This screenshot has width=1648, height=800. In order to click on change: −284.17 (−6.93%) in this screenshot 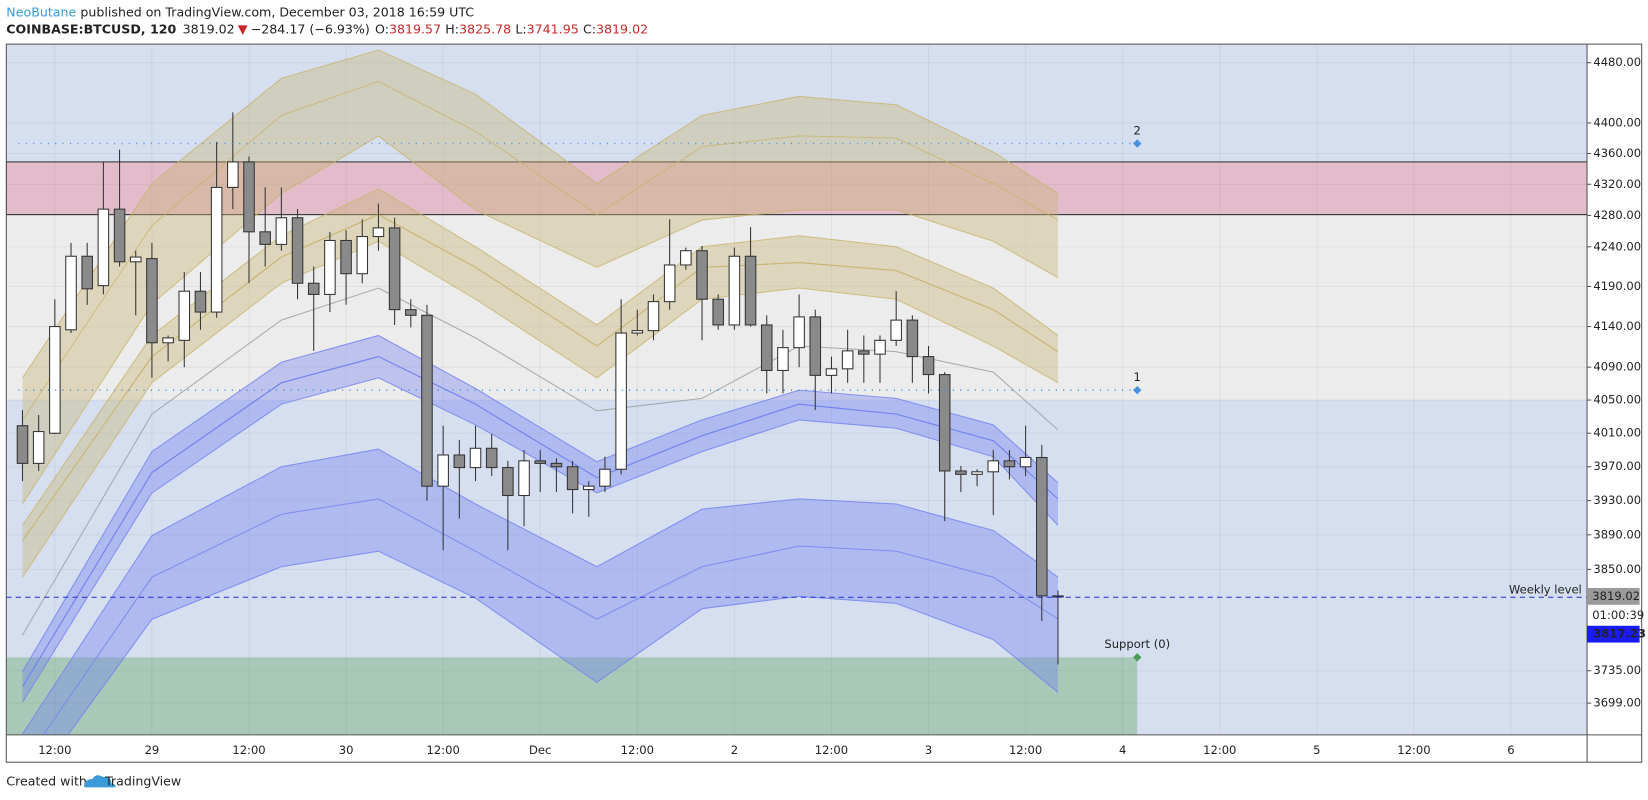, I will do `click(310, 28)`.